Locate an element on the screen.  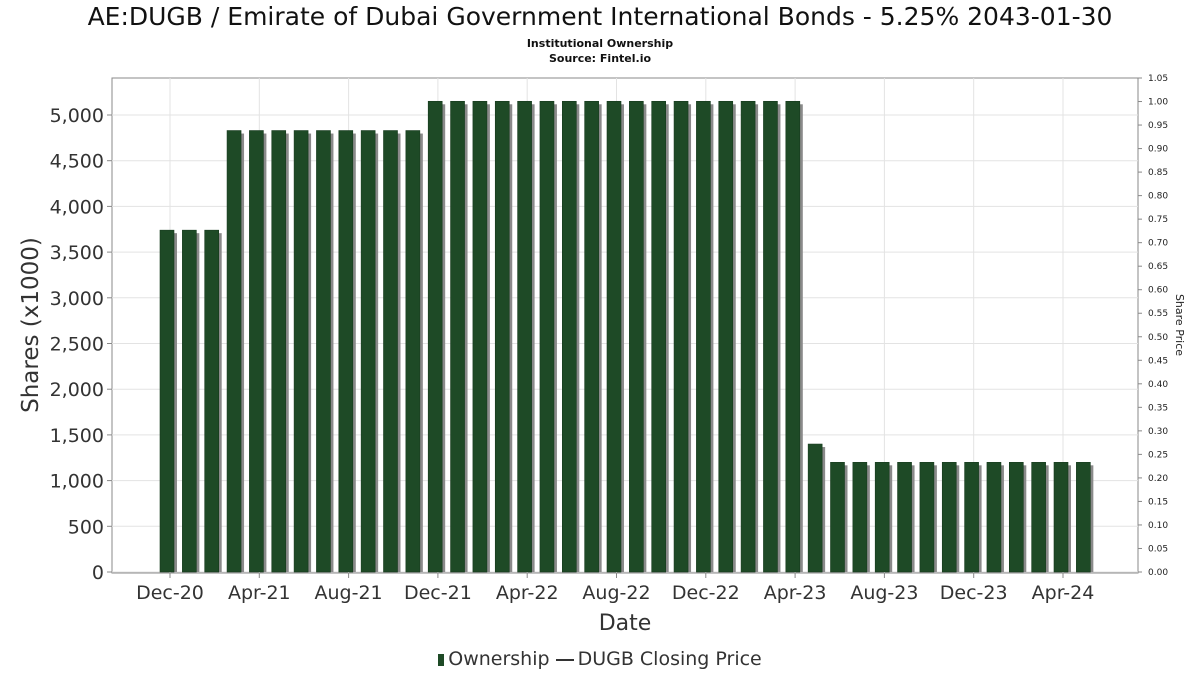
legend: Ownership DUGB Closing Price is located at coordinates (600, 659).